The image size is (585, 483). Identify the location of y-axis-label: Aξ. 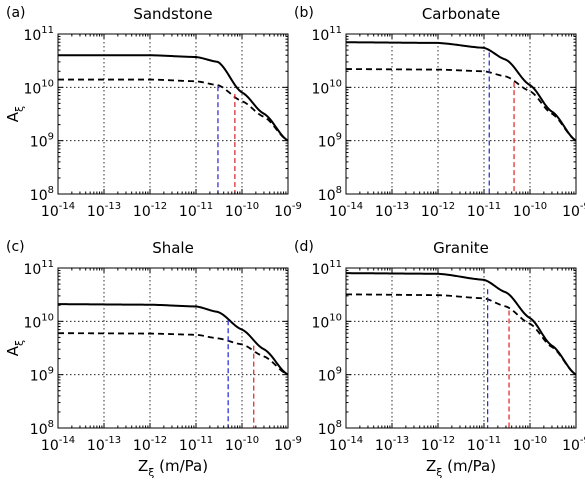
(15, 348).